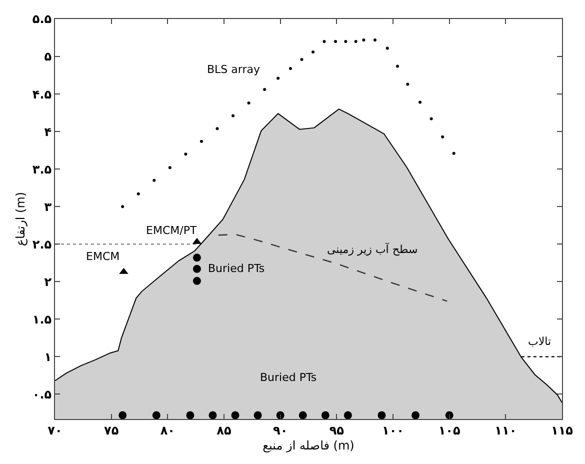 The width and height of the screenshot is (585, 464). I want to click on x-tick-label: ۹۵, so click(336, 430).